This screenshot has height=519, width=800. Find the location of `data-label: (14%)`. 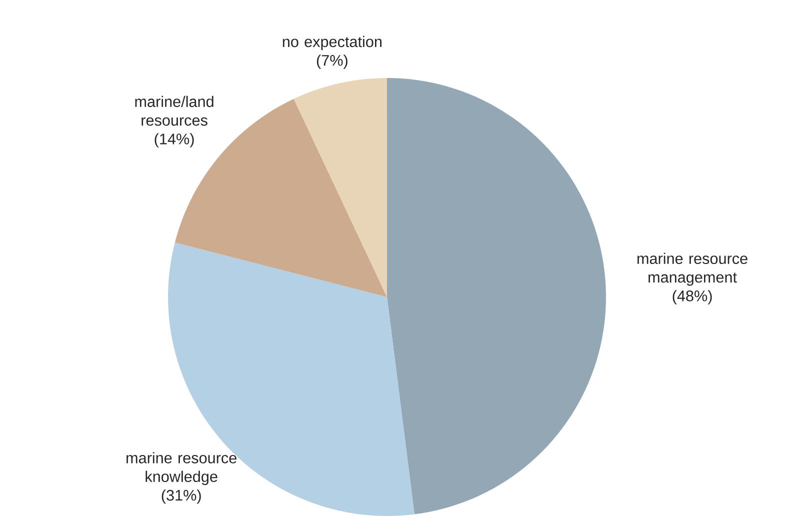

data-label: (14%) is located at coordinates (174, 140).